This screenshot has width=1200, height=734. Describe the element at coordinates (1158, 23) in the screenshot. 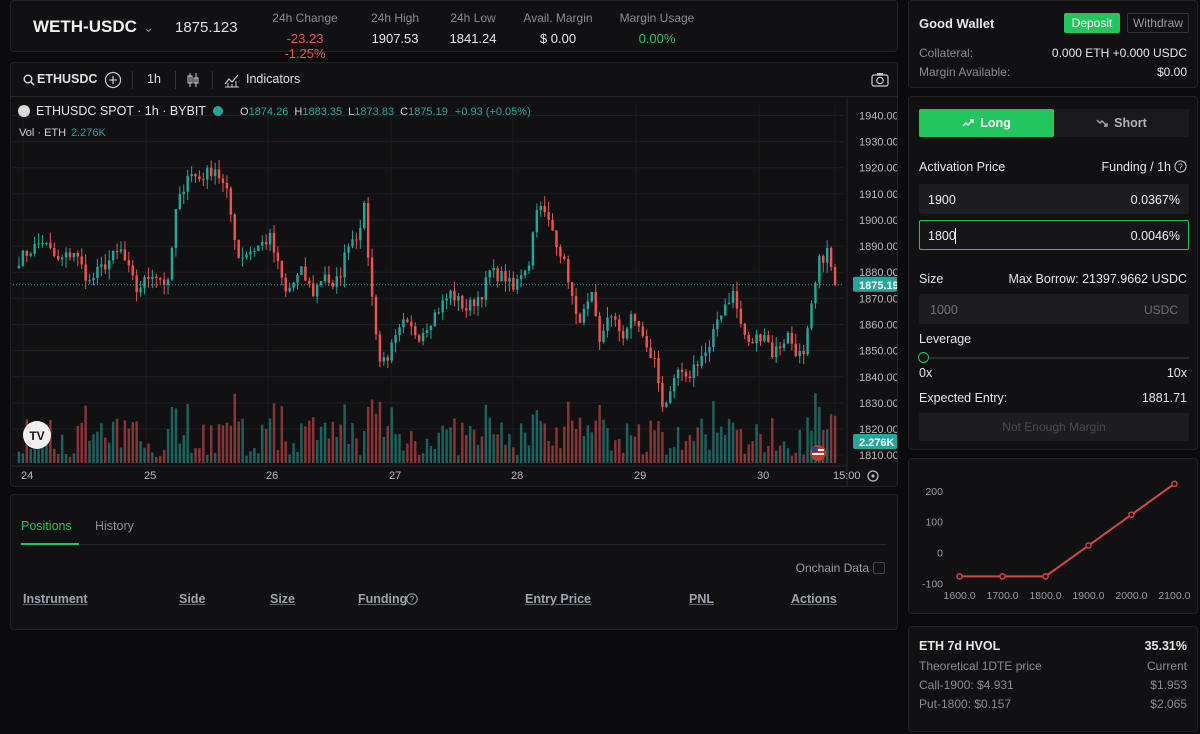

I see `withdraw-button: Withdraw` at that location.